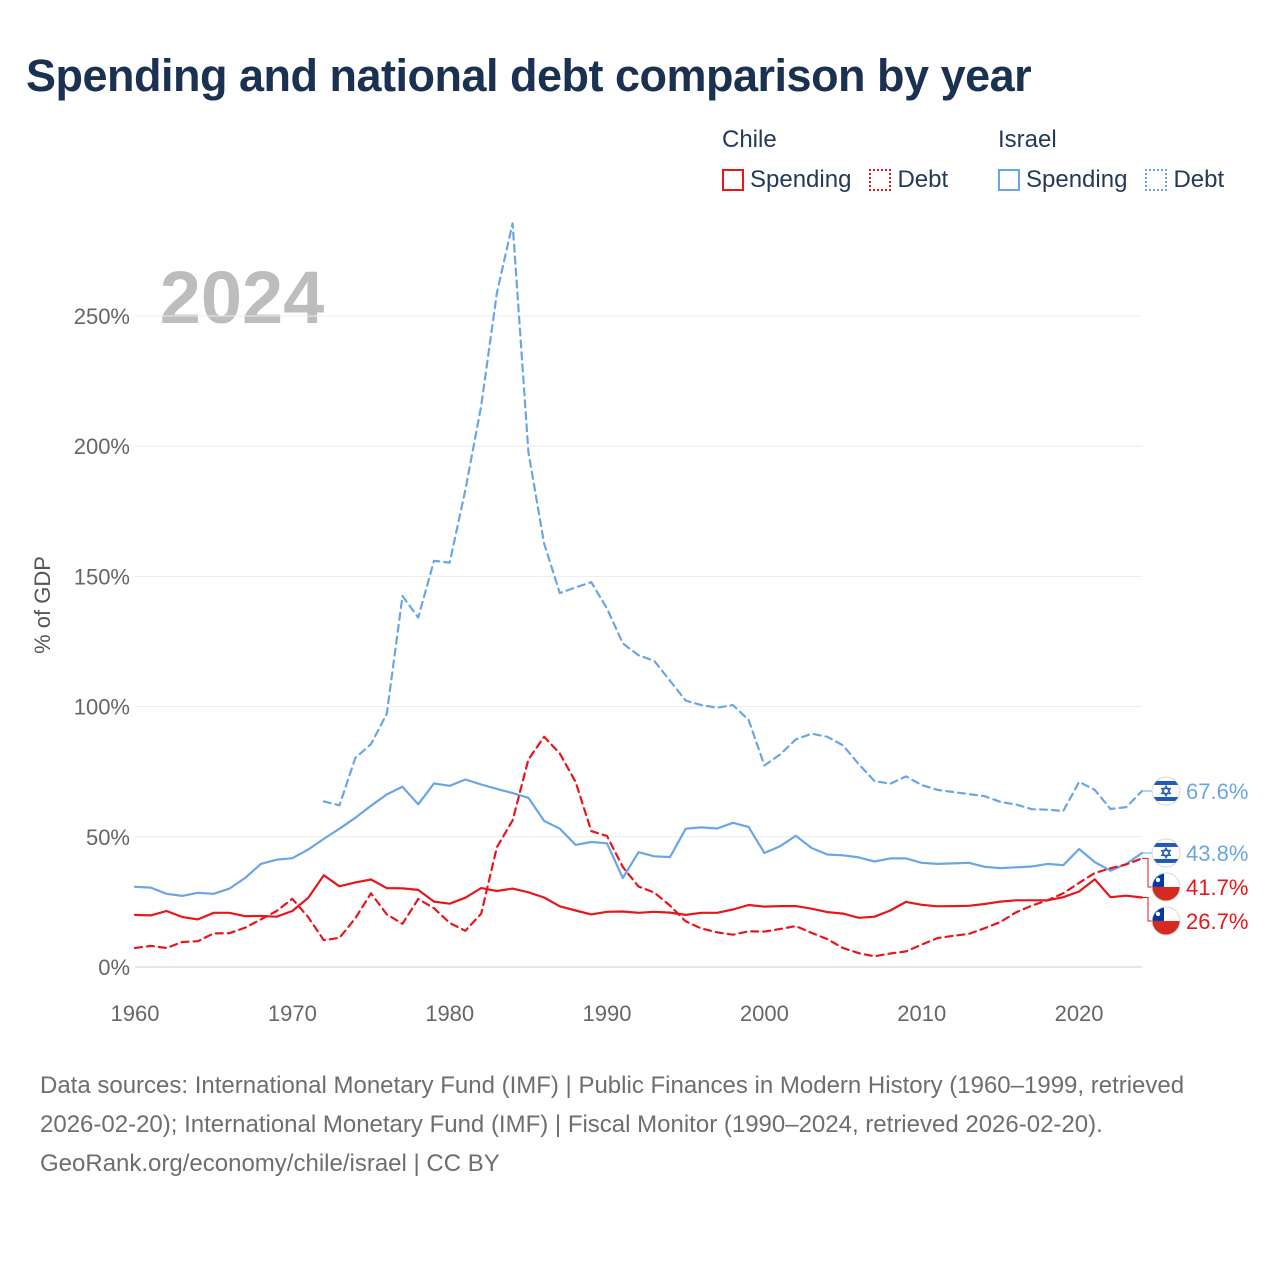 The height and width of the screenshot is (1280, 1280). I want to click on x-tick-label: 2010, so click(921, 1013).